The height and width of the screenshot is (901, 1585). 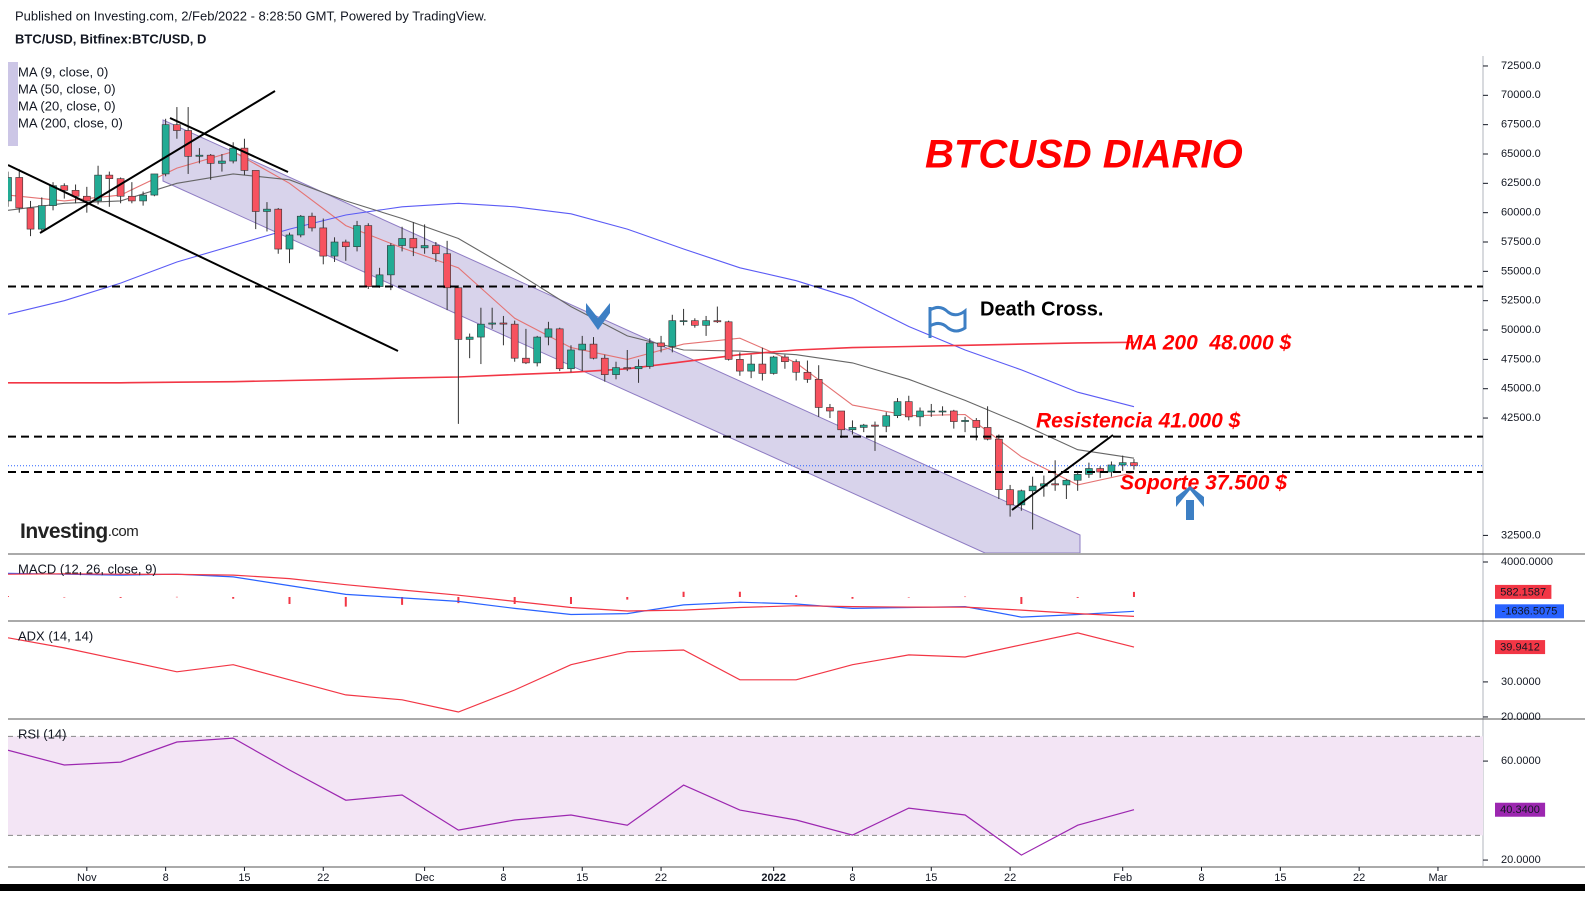 What do you see at coordinates (1527, 562) in the screenshot?
I see `y-tick-label: 4000.0000` at bounding box center [1527, 562].